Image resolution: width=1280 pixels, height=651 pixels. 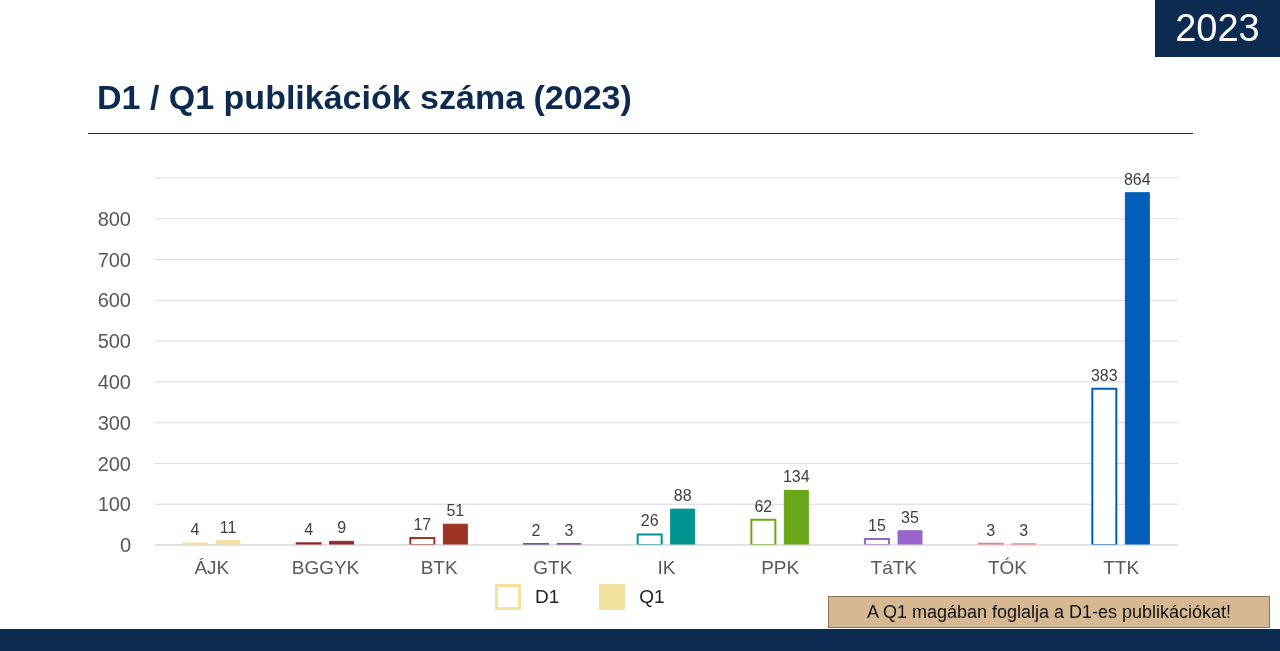 I want to click on data-label: 88, so click(x=682, y=496).